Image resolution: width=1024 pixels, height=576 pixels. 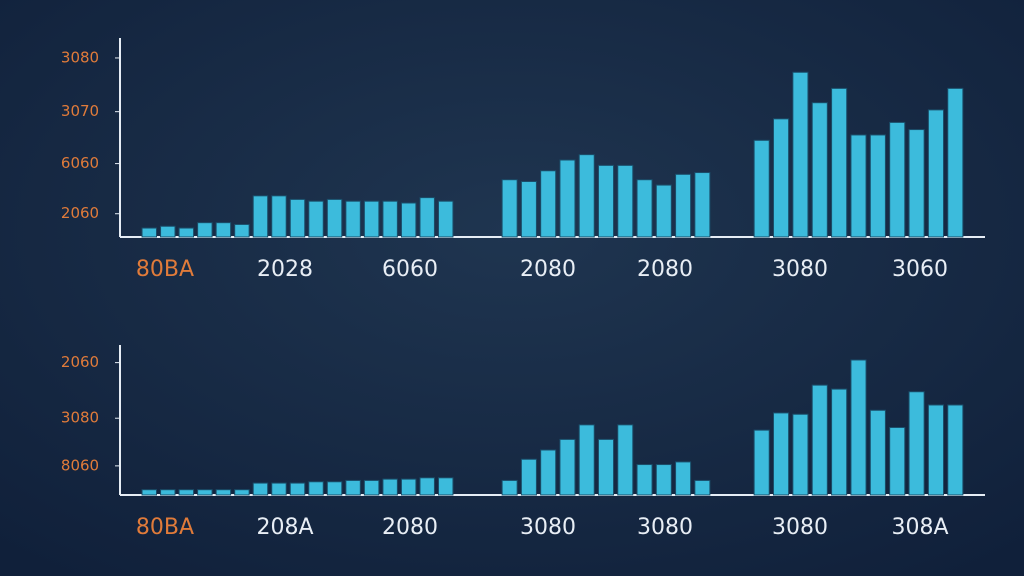 I want to click on y-tick-label: 8060, so click(x=80, y=465).